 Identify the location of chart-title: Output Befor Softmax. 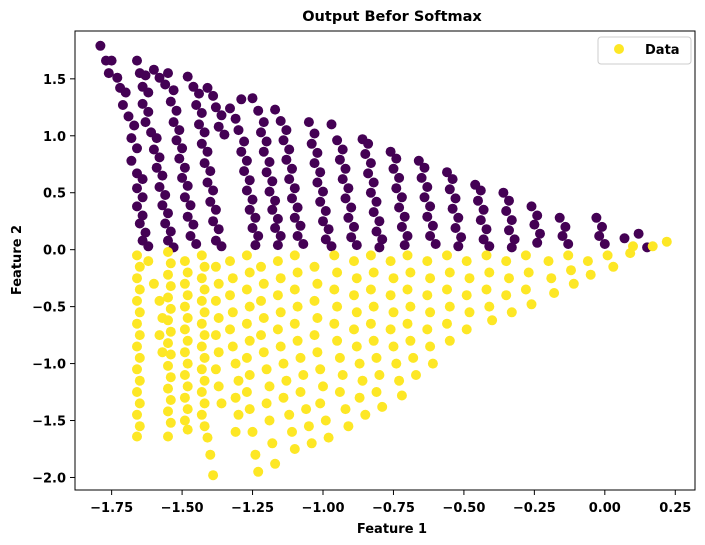
(392, 17).